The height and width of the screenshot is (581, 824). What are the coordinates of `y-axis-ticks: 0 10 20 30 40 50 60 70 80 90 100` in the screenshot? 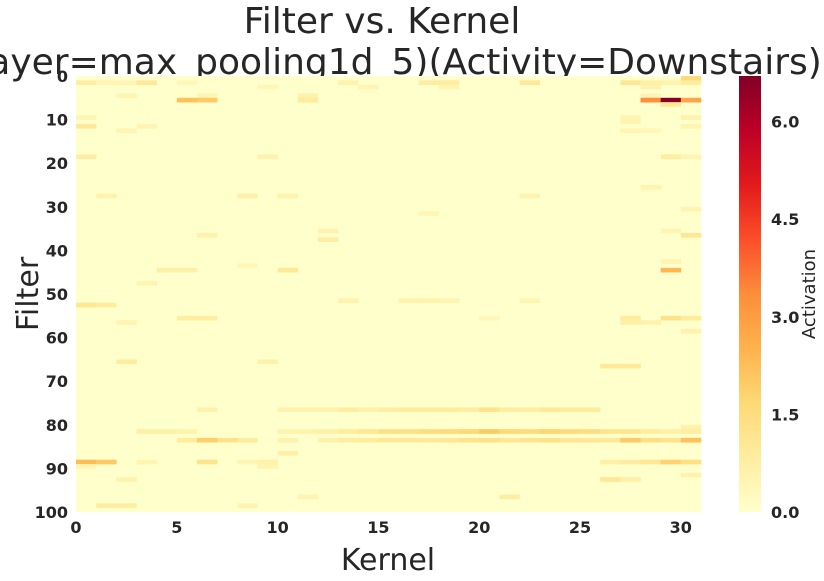 It's located at (51, 294).